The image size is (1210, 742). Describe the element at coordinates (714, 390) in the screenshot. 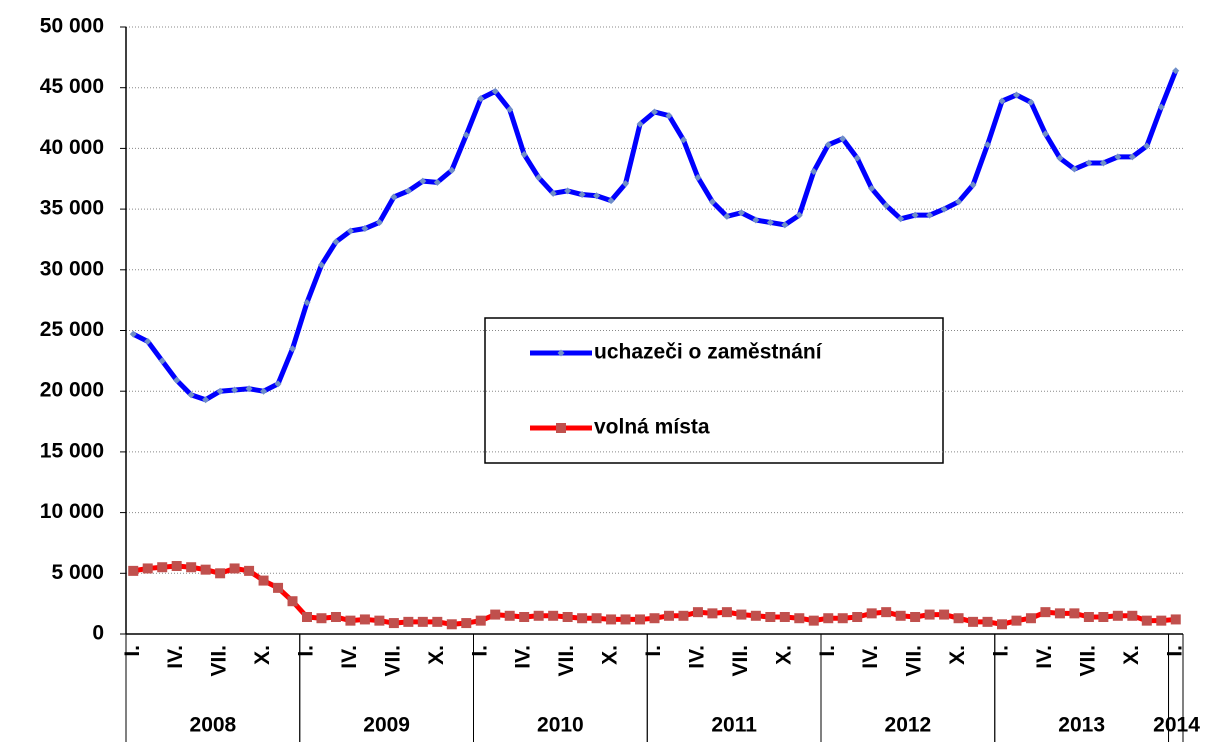

I see `legend` at that location.